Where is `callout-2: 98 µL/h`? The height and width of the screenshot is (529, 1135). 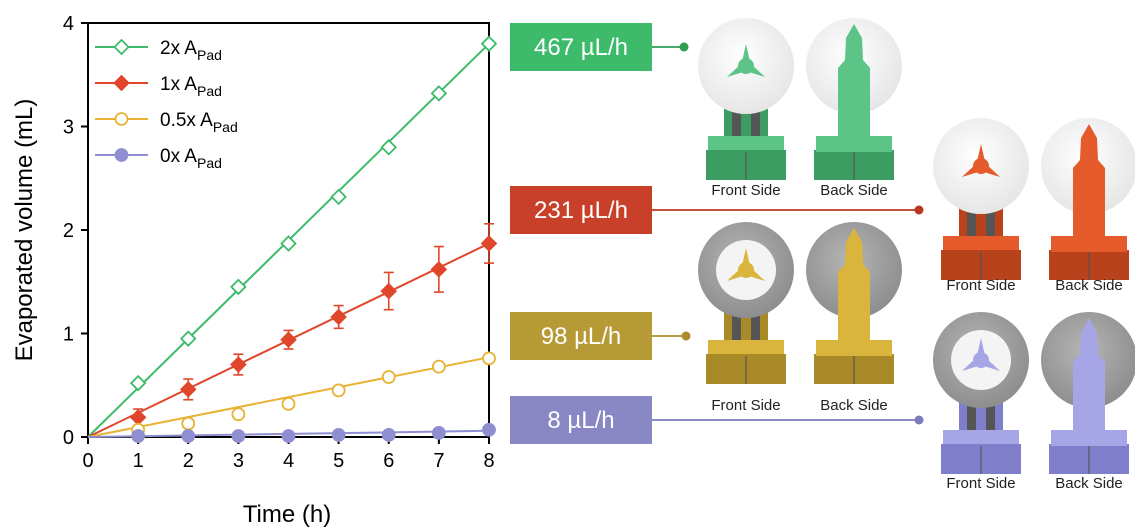
callout-2: 98 µL/h is located at coordinates (600, 336).